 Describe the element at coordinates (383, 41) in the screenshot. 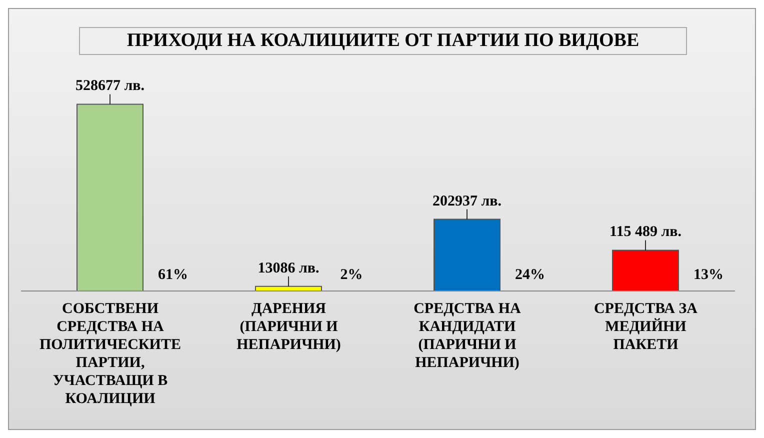

I see `chart-title: ПРИХОДИ НА КОАЛИЦИИТЕ ОТ ПАРТИИ ПО ВИДОВЕ` at that location.